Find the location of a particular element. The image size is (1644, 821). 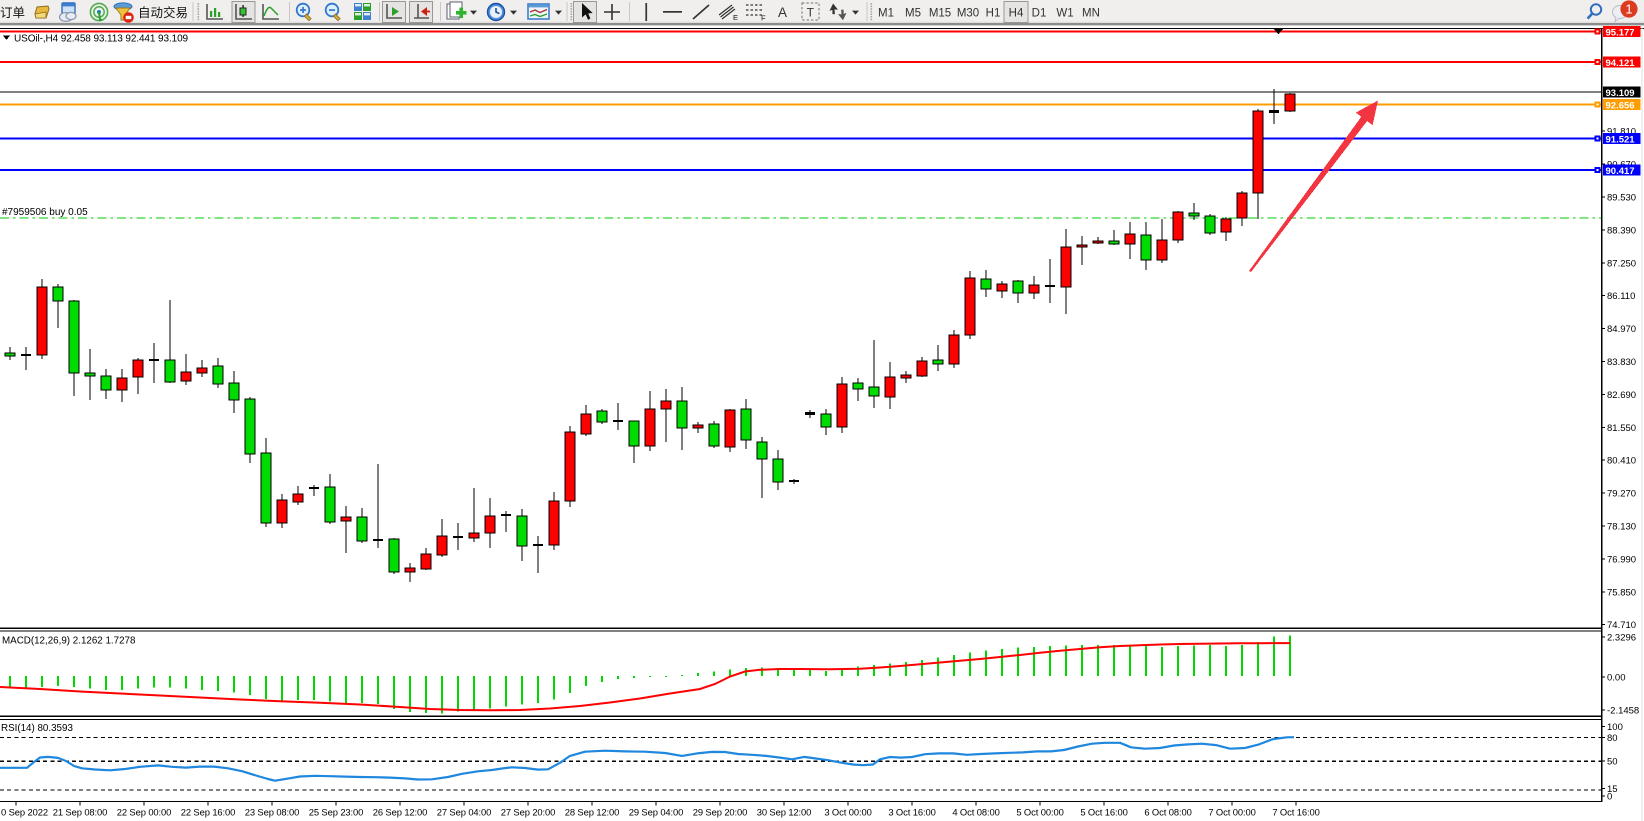

svg-text: 82.690 is located at coordinates (1621, 395).